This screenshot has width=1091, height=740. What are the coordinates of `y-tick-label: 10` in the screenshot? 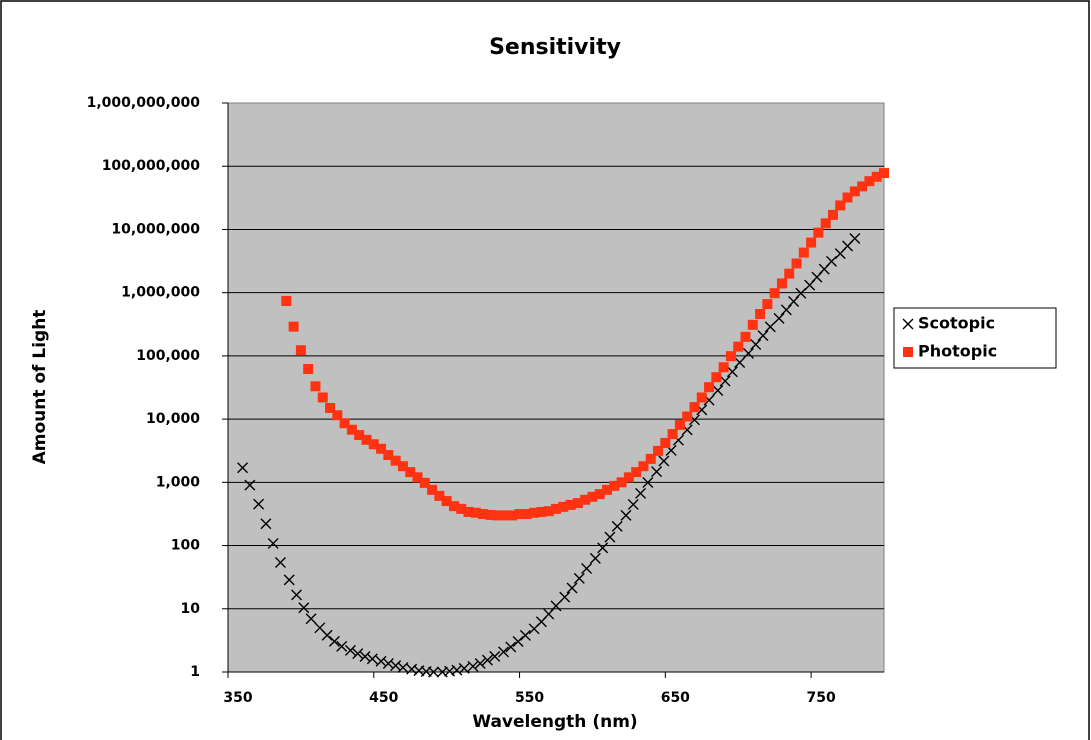 It's located at (191, 609).